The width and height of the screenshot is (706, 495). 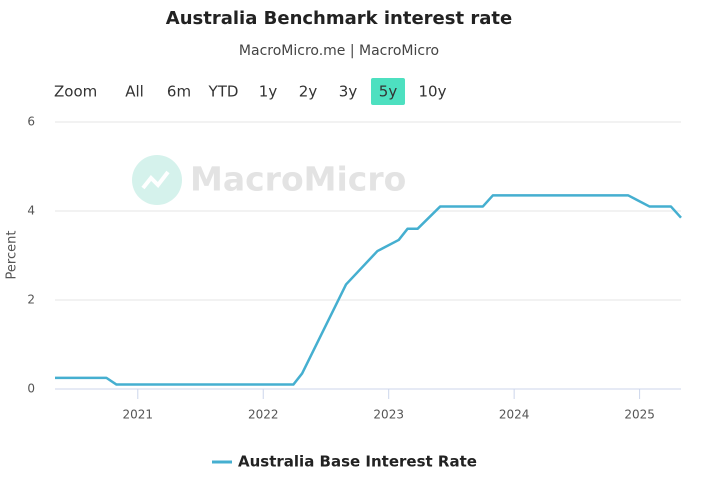 What do you see at coordinates (31, 122) in the screenshot?
I see `y-tick-label: 6` at bounding box center [31, 122].